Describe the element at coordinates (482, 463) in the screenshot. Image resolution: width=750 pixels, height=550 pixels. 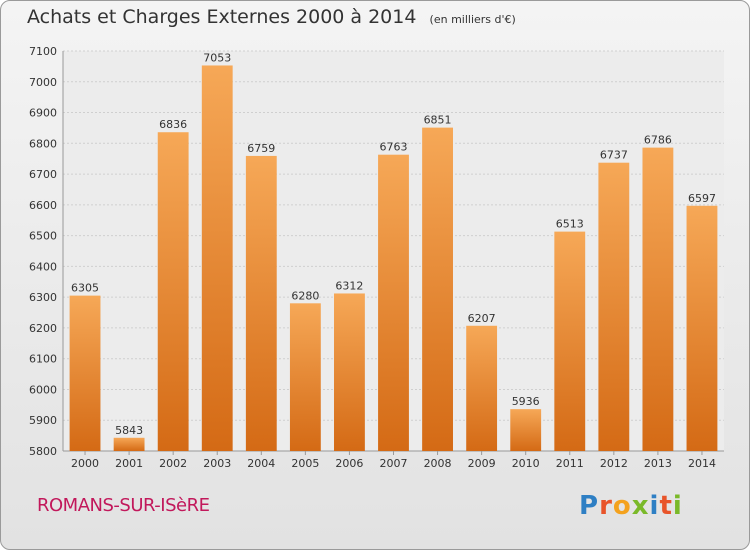
I see `x-tick-label: 2009` at that location.